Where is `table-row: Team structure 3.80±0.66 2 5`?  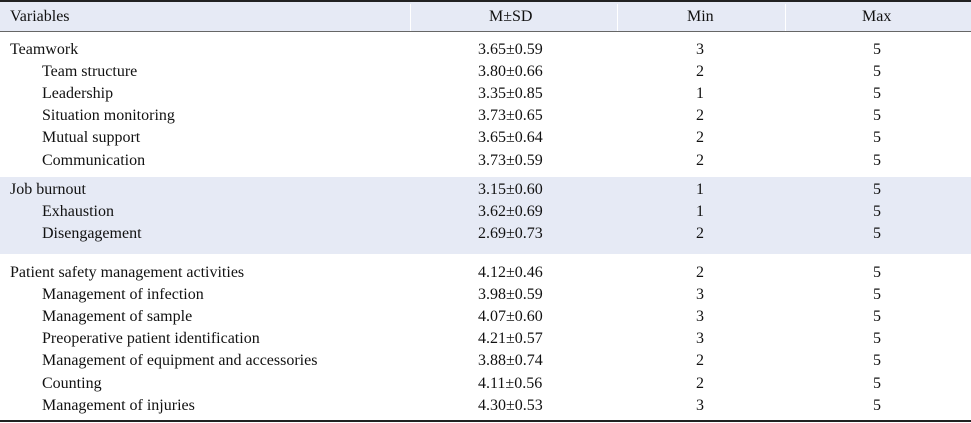
table-row: Team structure 3.80±0.66 2 5 is located at coordinates (485, 72).